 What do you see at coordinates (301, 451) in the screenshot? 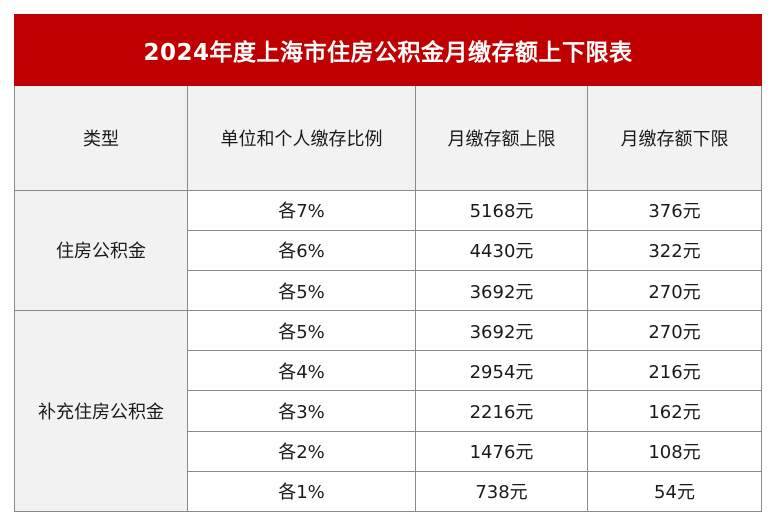
I see `cell-ratio: 各2%` at bounding box center [301, 451].